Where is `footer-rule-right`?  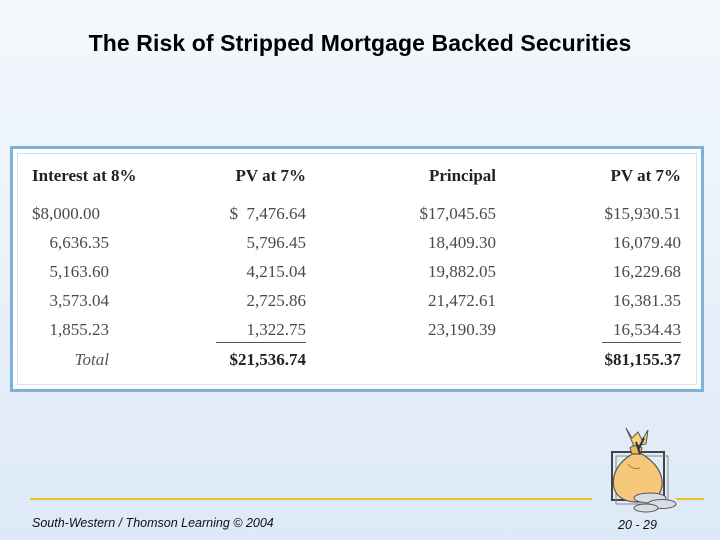 footer-rule-right is located at coordinates (690, 499).